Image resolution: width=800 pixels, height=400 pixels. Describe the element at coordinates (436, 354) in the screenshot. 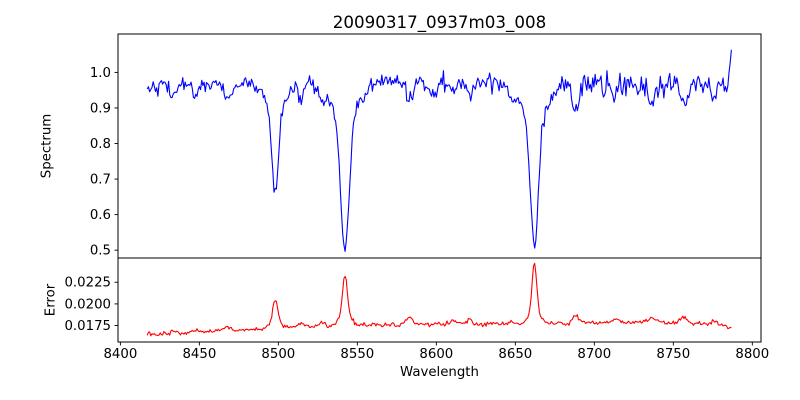

I see `error-x-tick-label: 8600` at that location.